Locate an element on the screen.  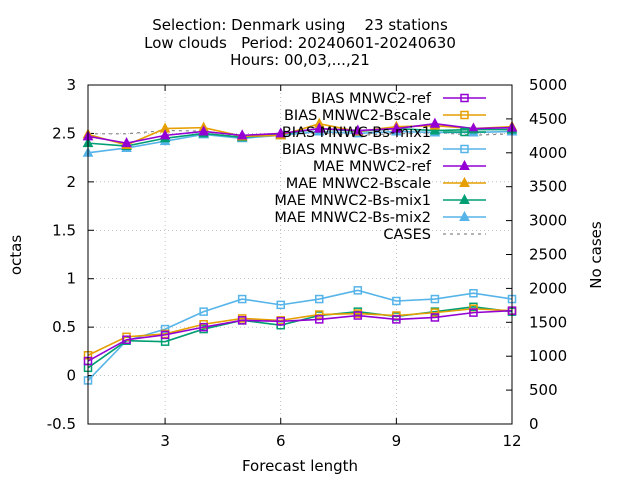
legend-item: MAE MNWC2-ref is located at coordinates (399, 167).